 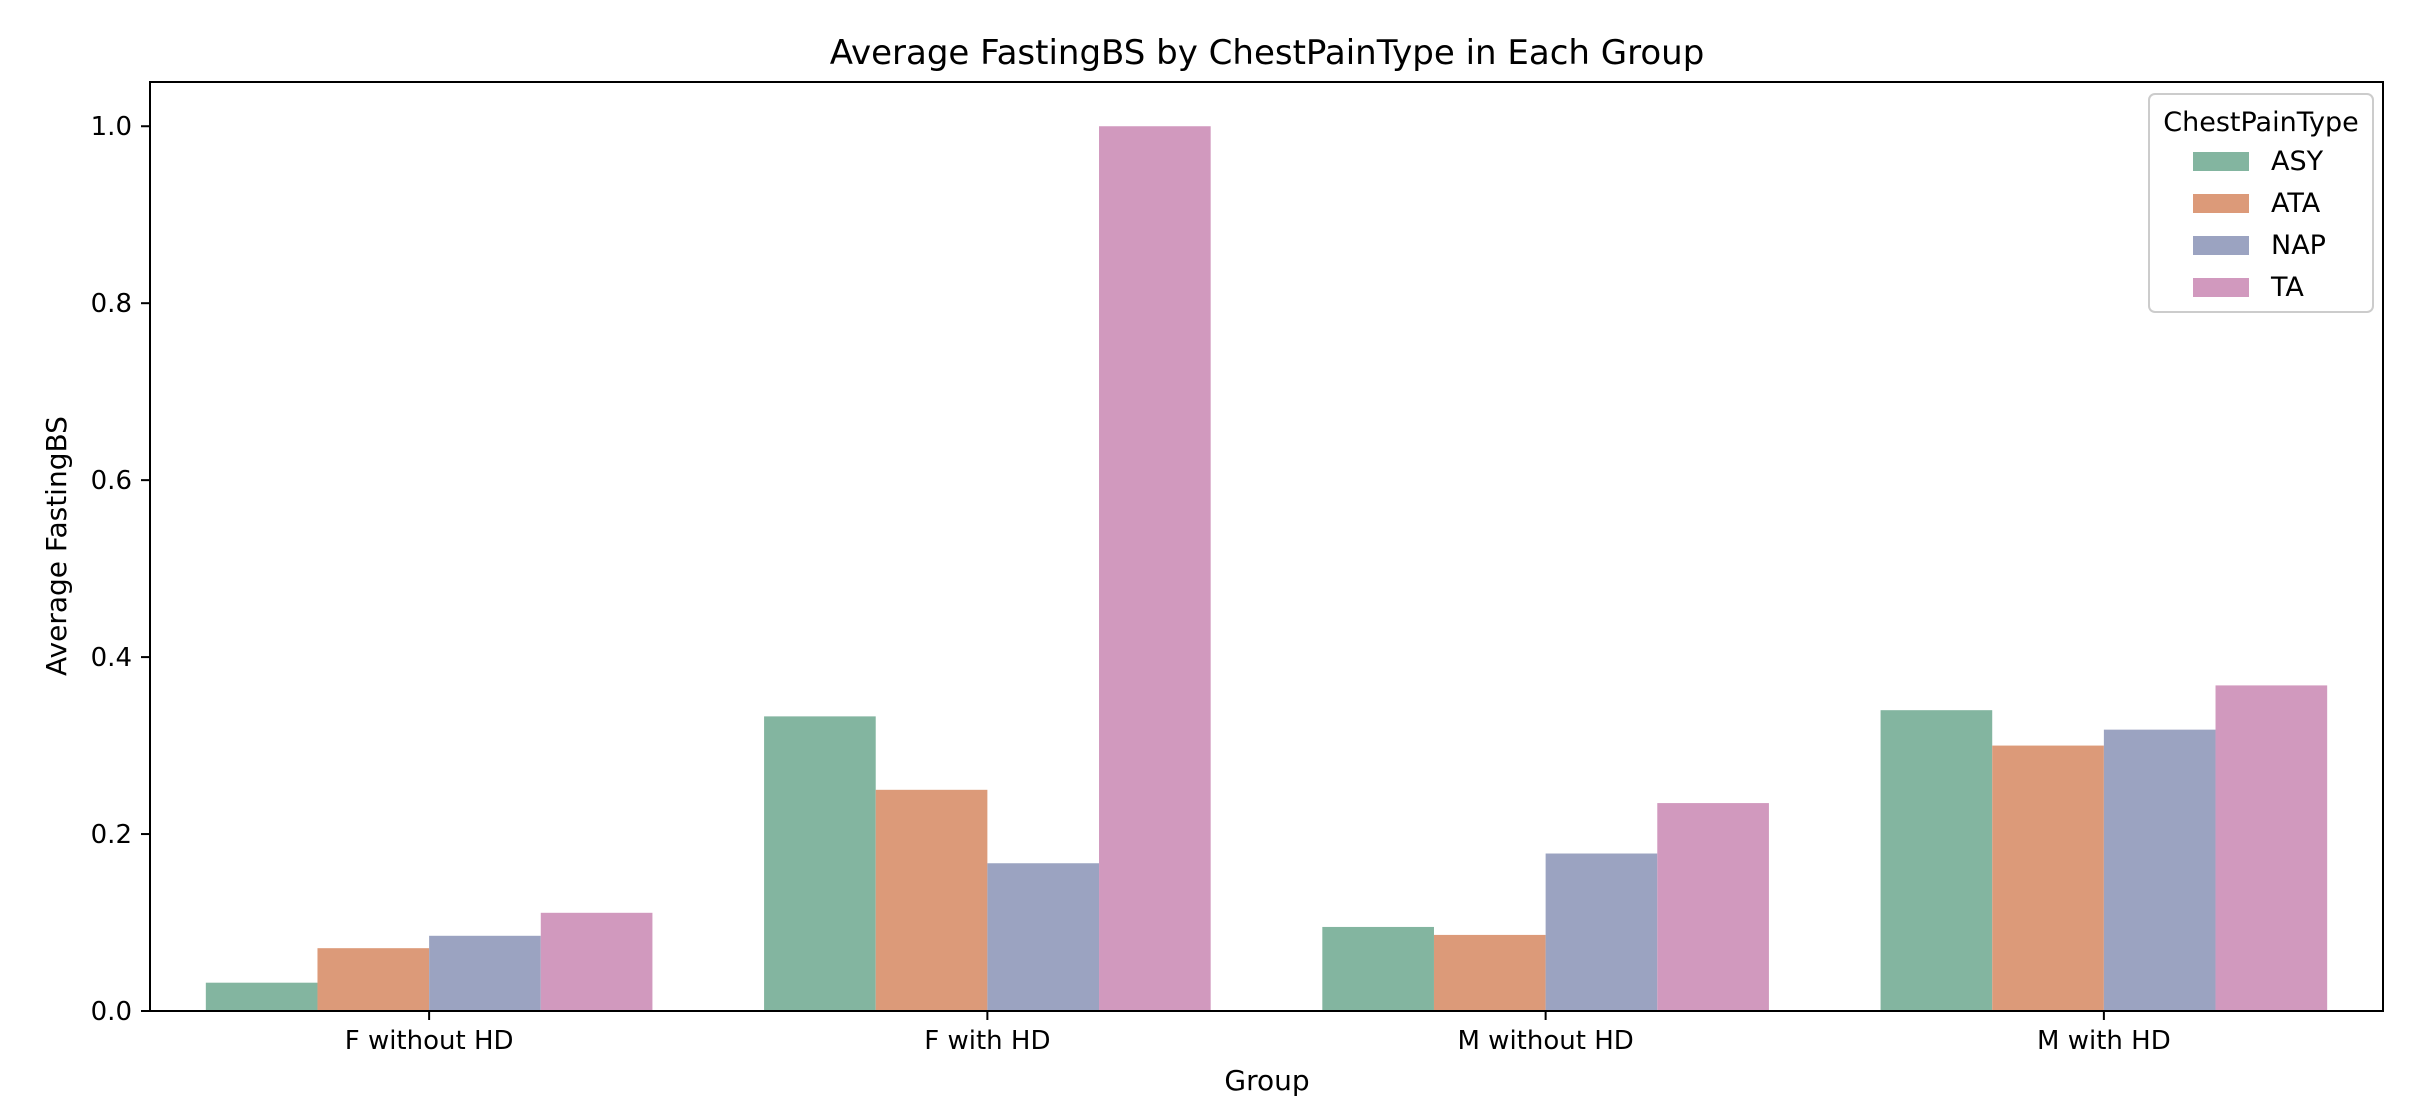 What do you see at coordinates (2296, 203) in the screenshot?
I see `legend-label-ata: ATA` at bounding box center [2296, 203].